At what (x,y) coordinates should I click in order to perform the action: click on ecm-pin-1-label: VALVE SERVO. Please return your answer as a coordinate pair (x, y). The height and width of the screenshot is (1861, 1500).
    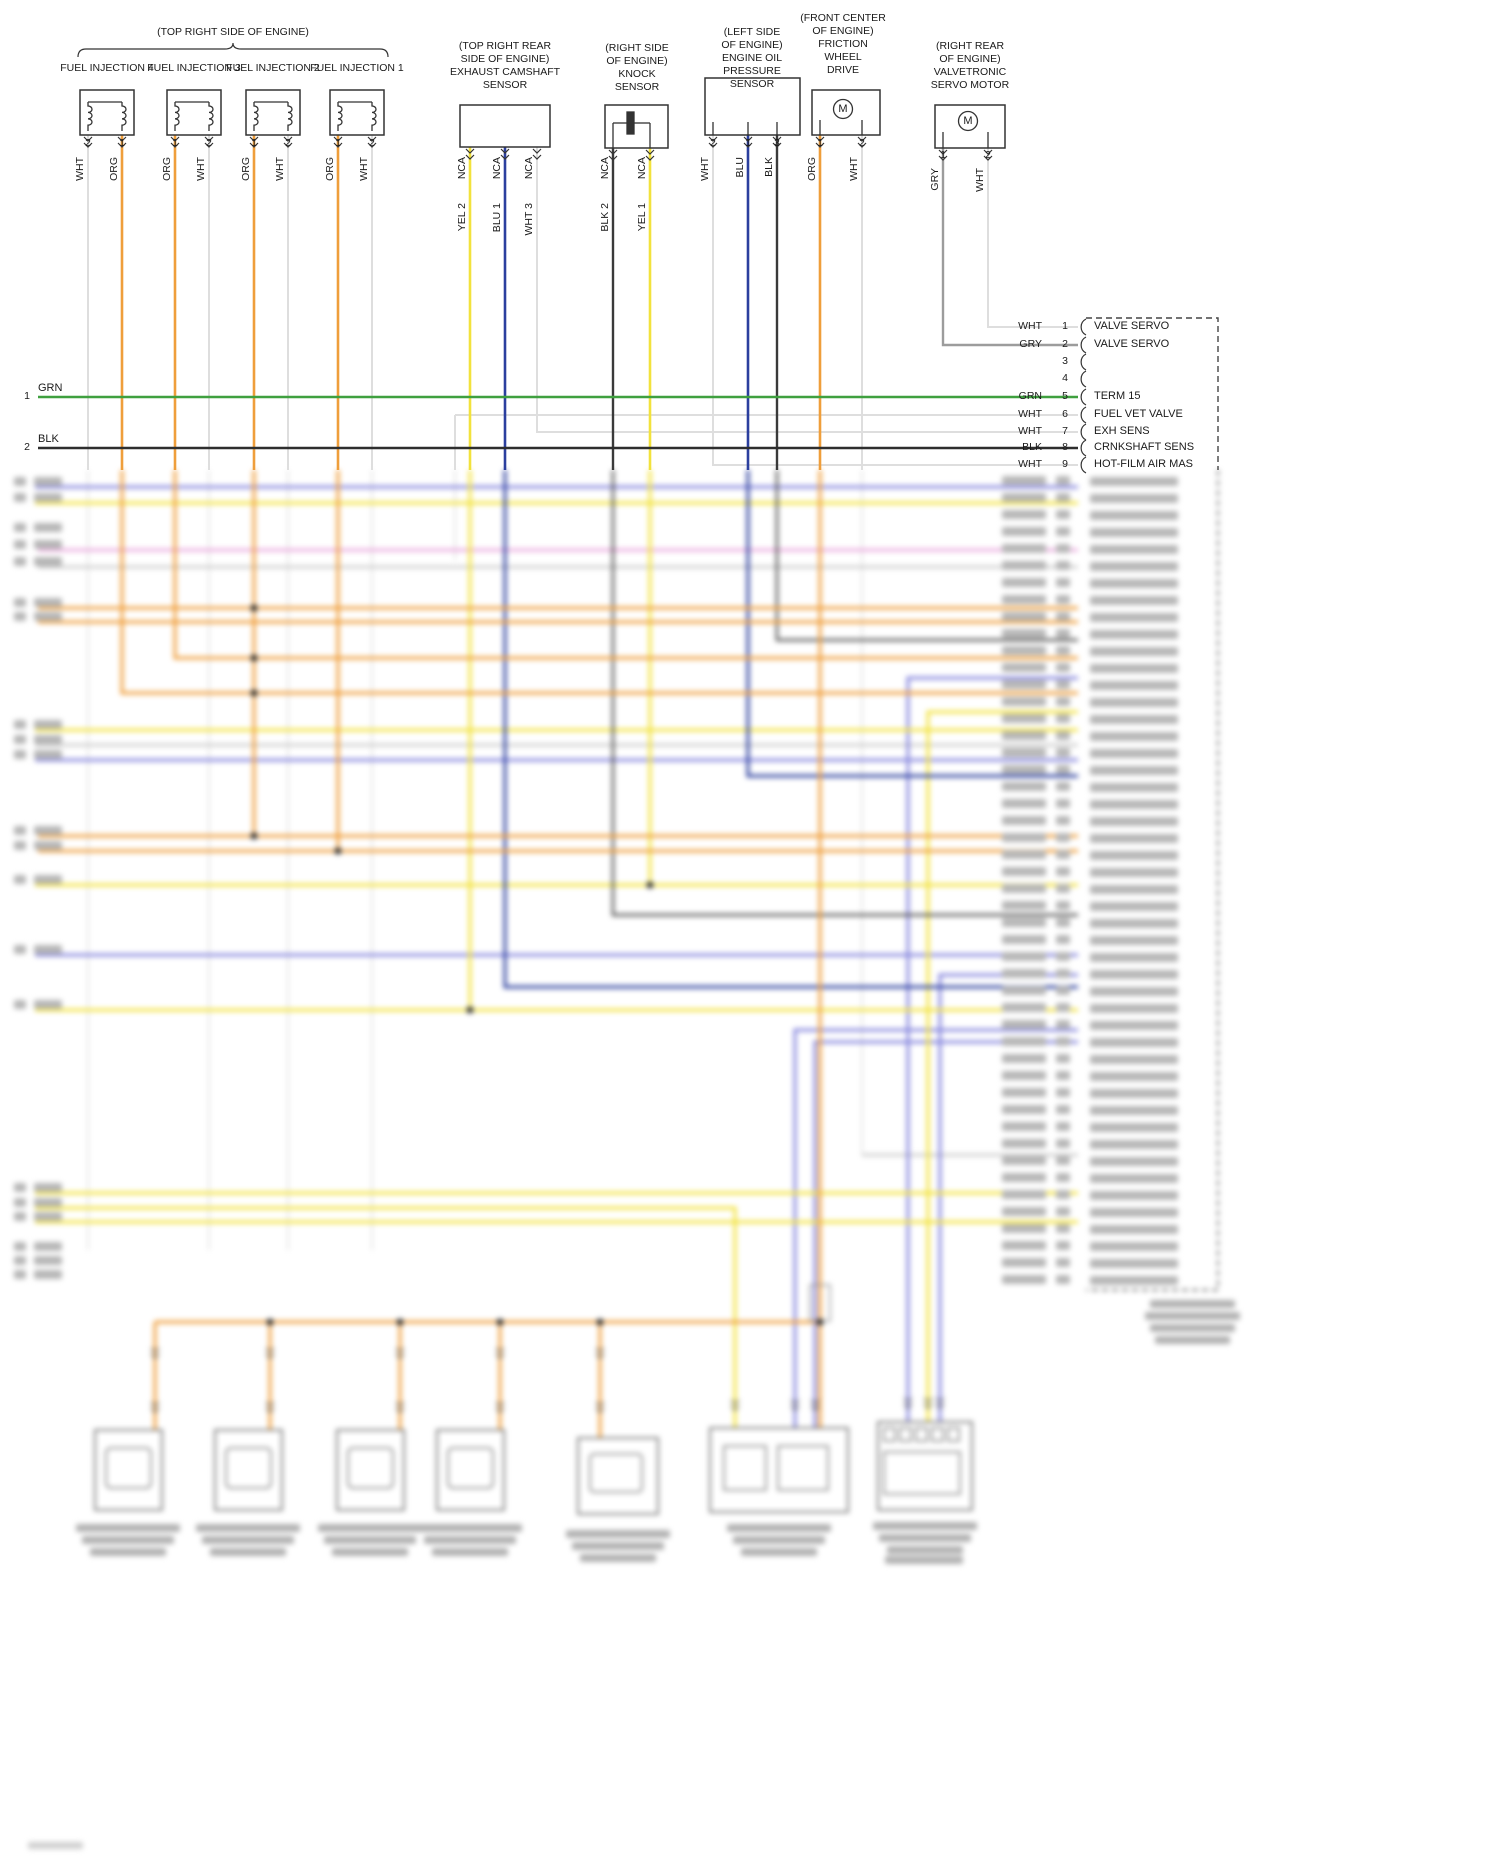
    Looking at the image, I should click on (1132, 326).